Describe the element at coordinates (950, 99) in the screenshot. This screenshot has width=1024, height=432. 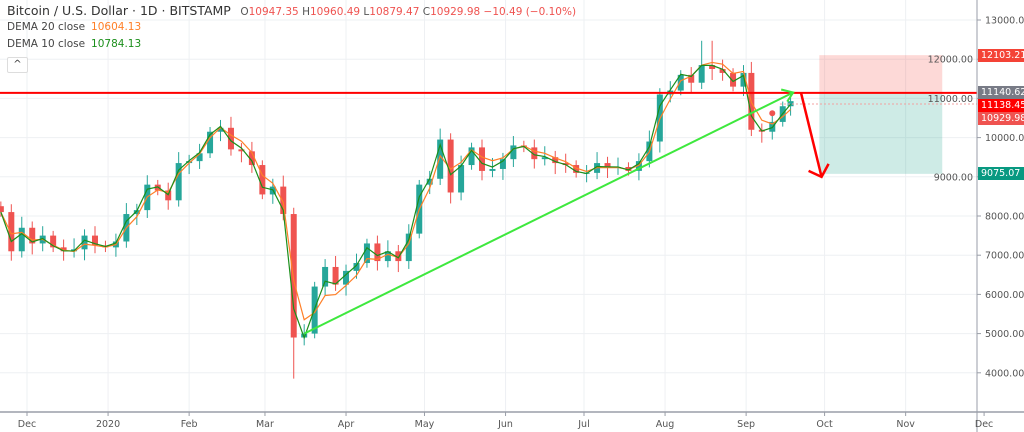
I see `y-tick-label: 11000.00` at that location.